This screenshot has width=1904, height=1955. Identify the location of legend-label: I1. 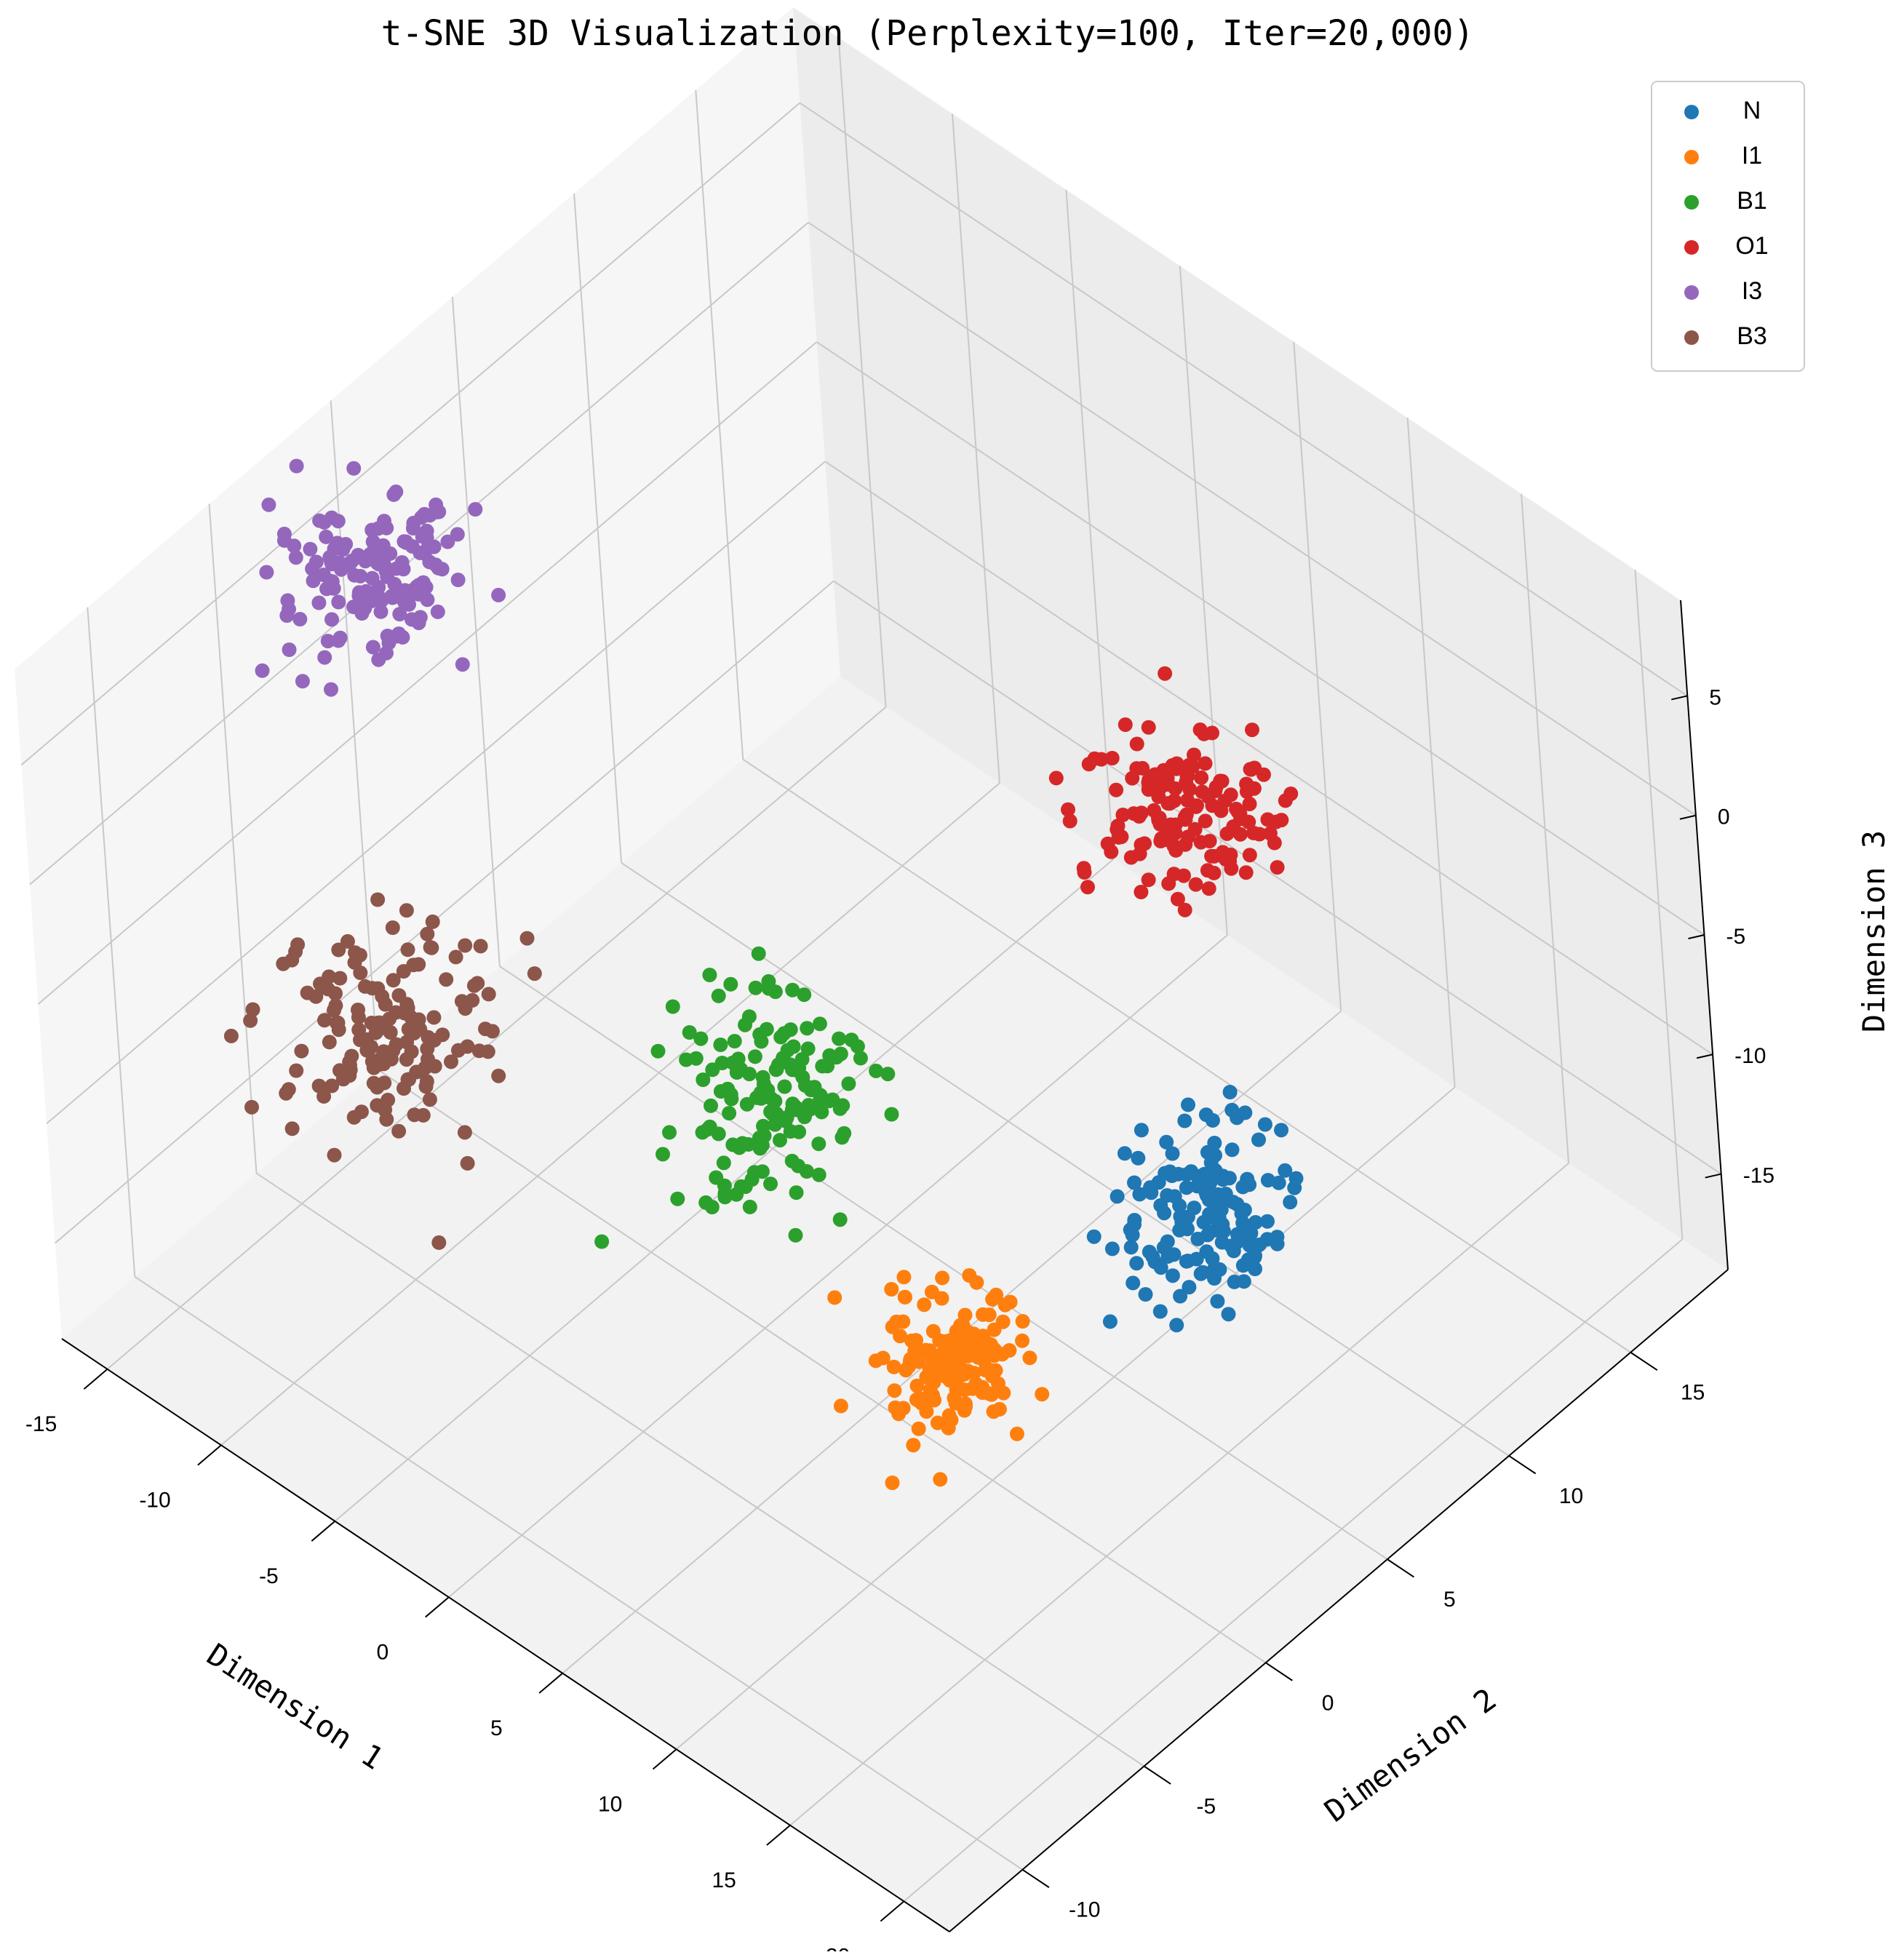
(1752, 156).